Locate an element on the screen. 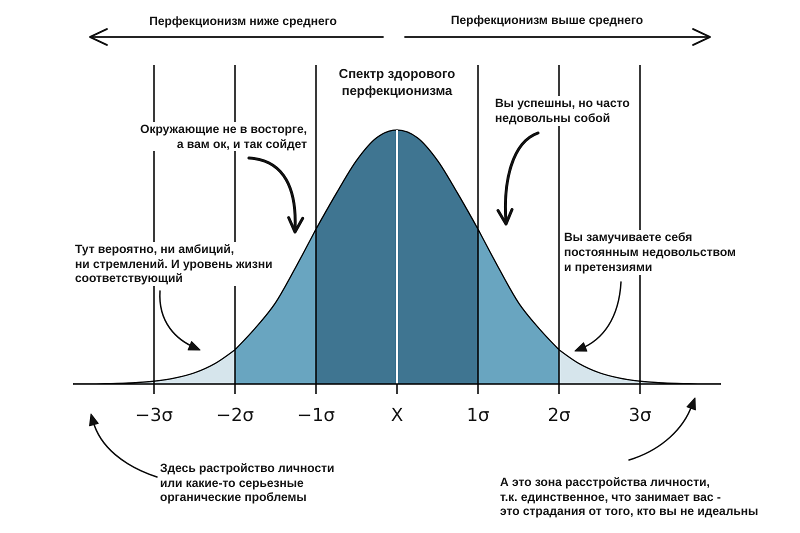 This screenshot has height=533, width=800. x-tick-label: −3σ is located at coordinates (154, 415).